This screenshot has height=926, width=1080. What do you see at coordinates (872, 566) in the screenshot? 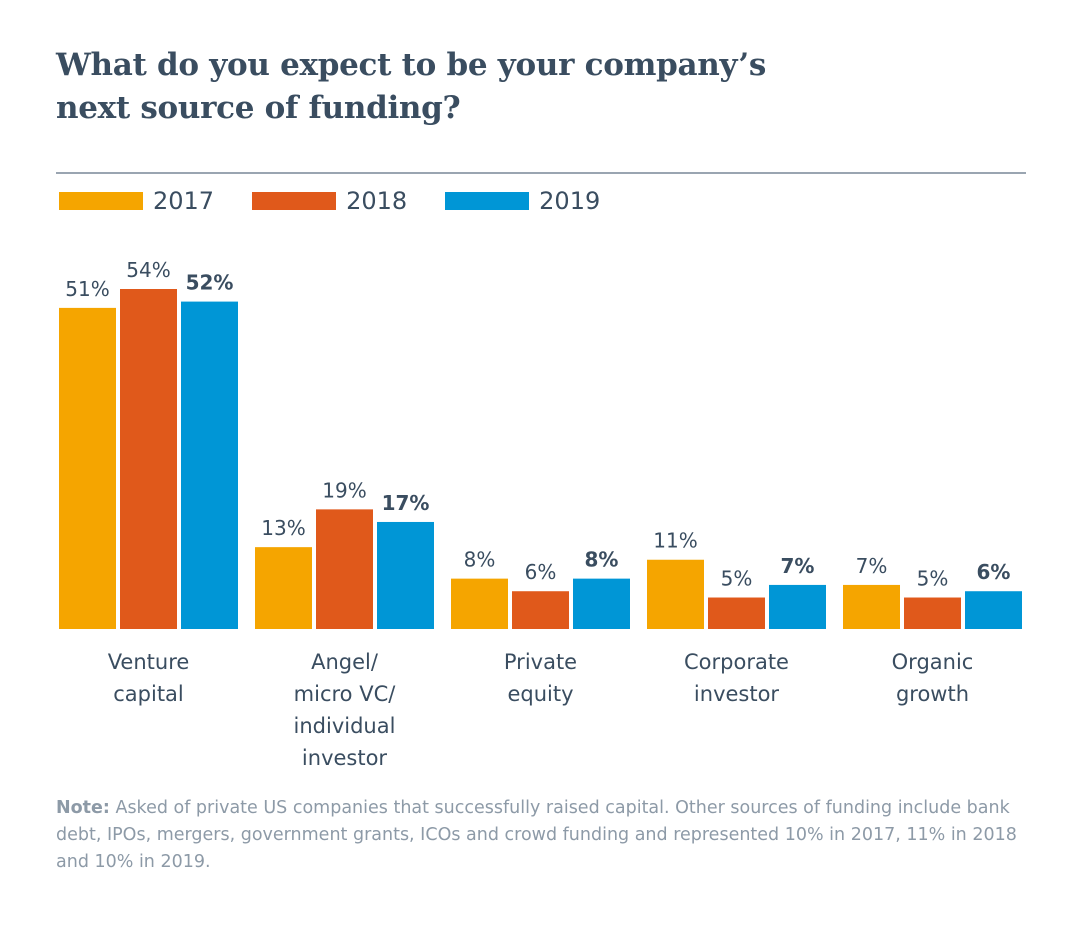
I see `bar-value-label-2017-4: 7%` at bounding box center [872, 566].